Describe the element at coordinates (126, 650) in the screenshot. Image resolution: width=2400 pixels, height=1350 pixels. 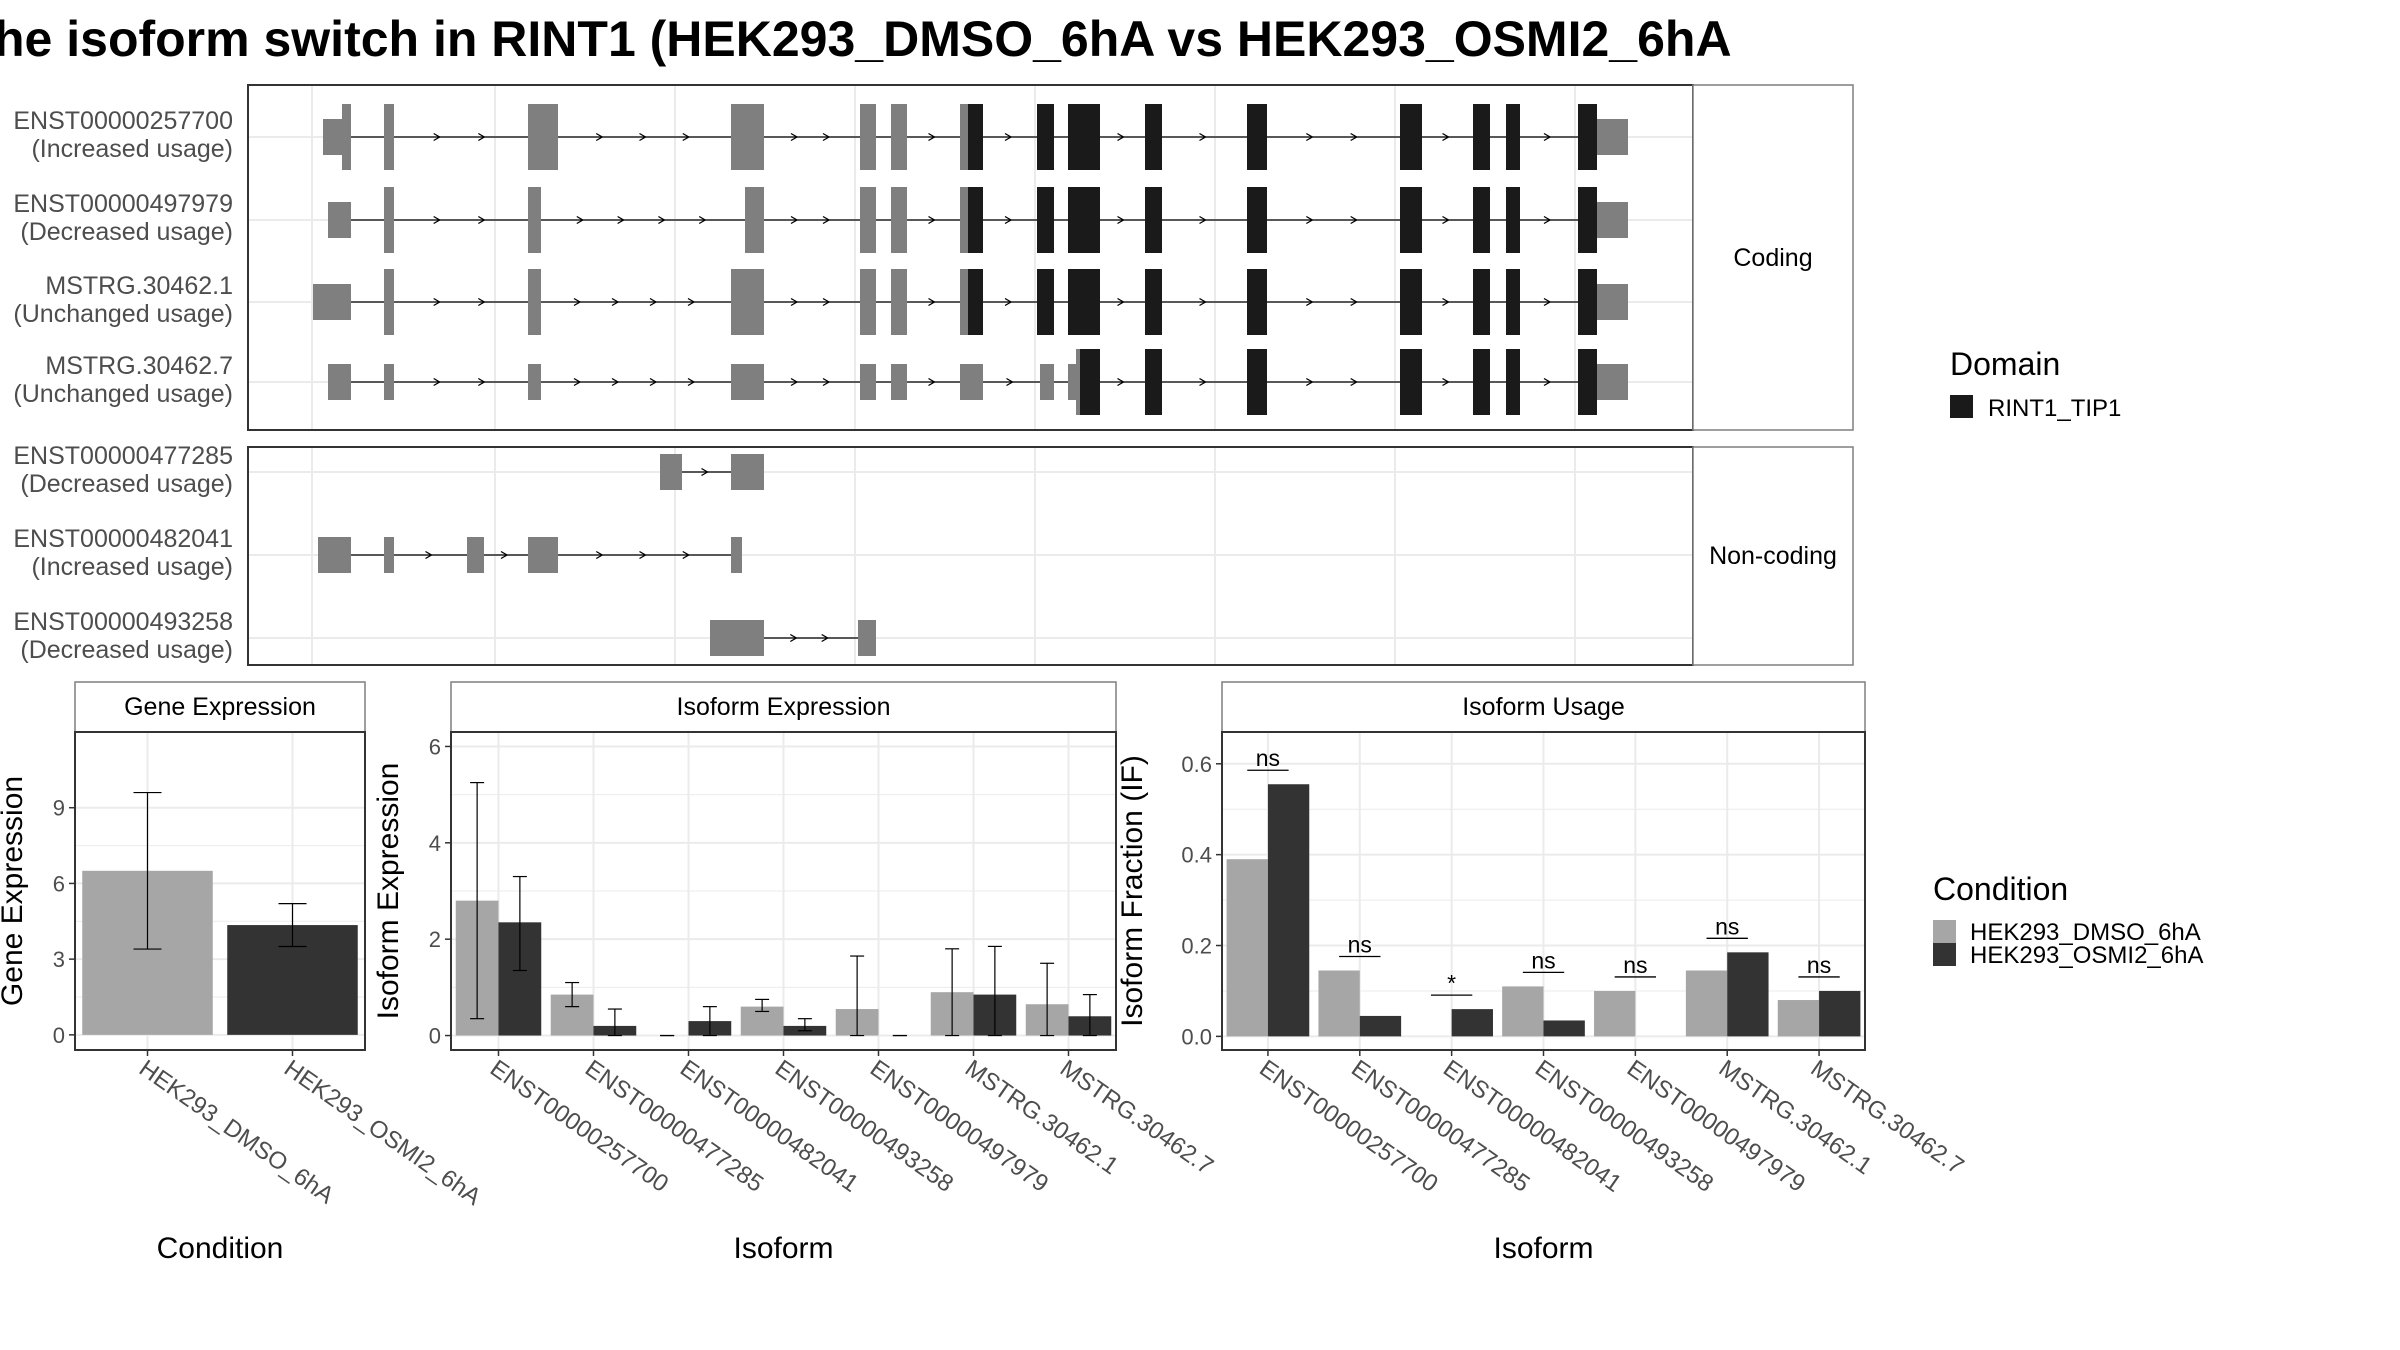
I see `transcript-usage-label: (Decreased usage)` at that location.